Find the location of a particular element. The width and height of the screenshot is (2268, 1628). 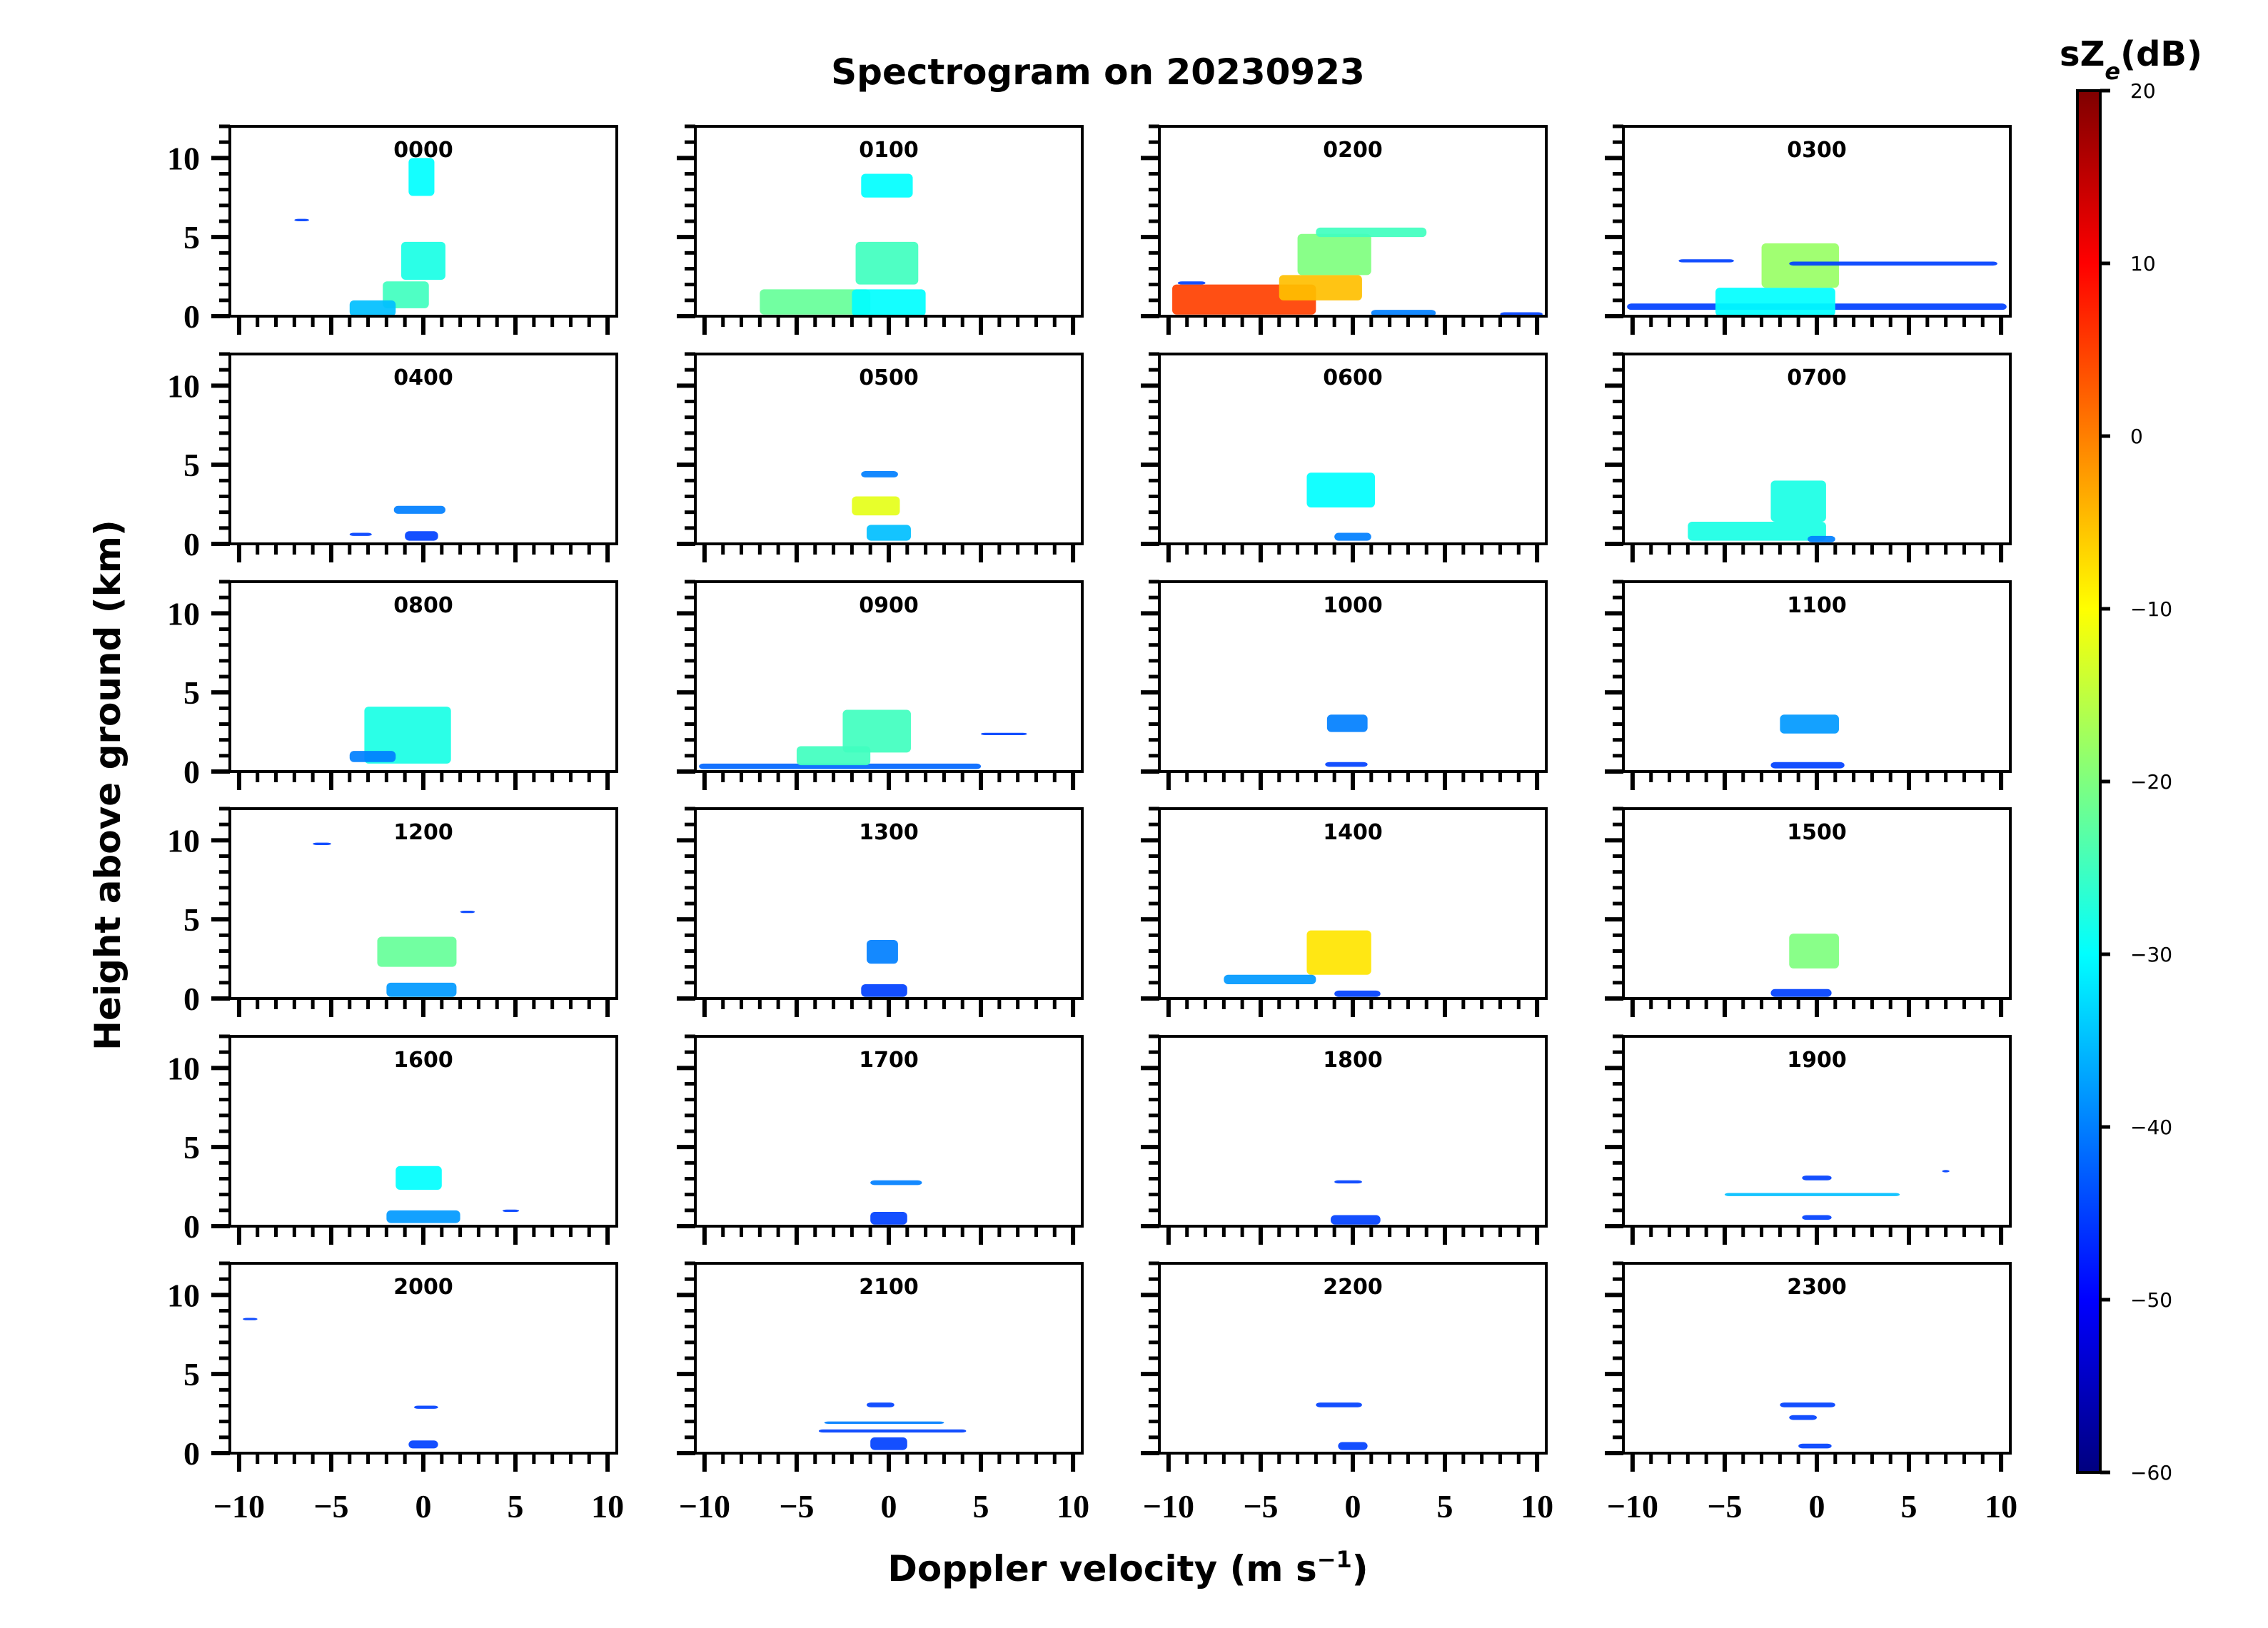

panel-1300: 1300 is located at coordinates (880, 912).